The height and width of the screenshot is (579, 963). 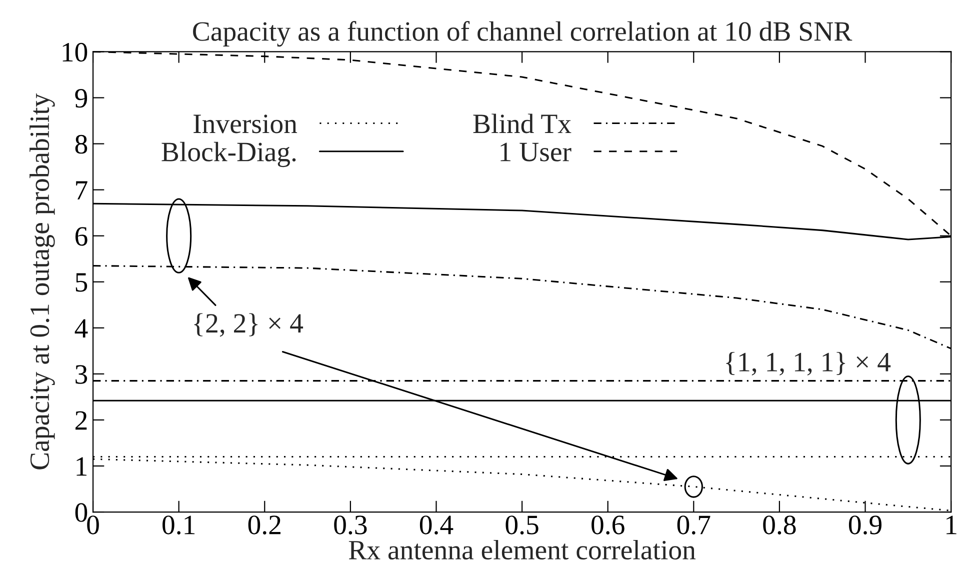 What do you see at coordinates (246, 124) in the screenshot?
I see `legend-label: Inversion` at bounding box center [246, 124].